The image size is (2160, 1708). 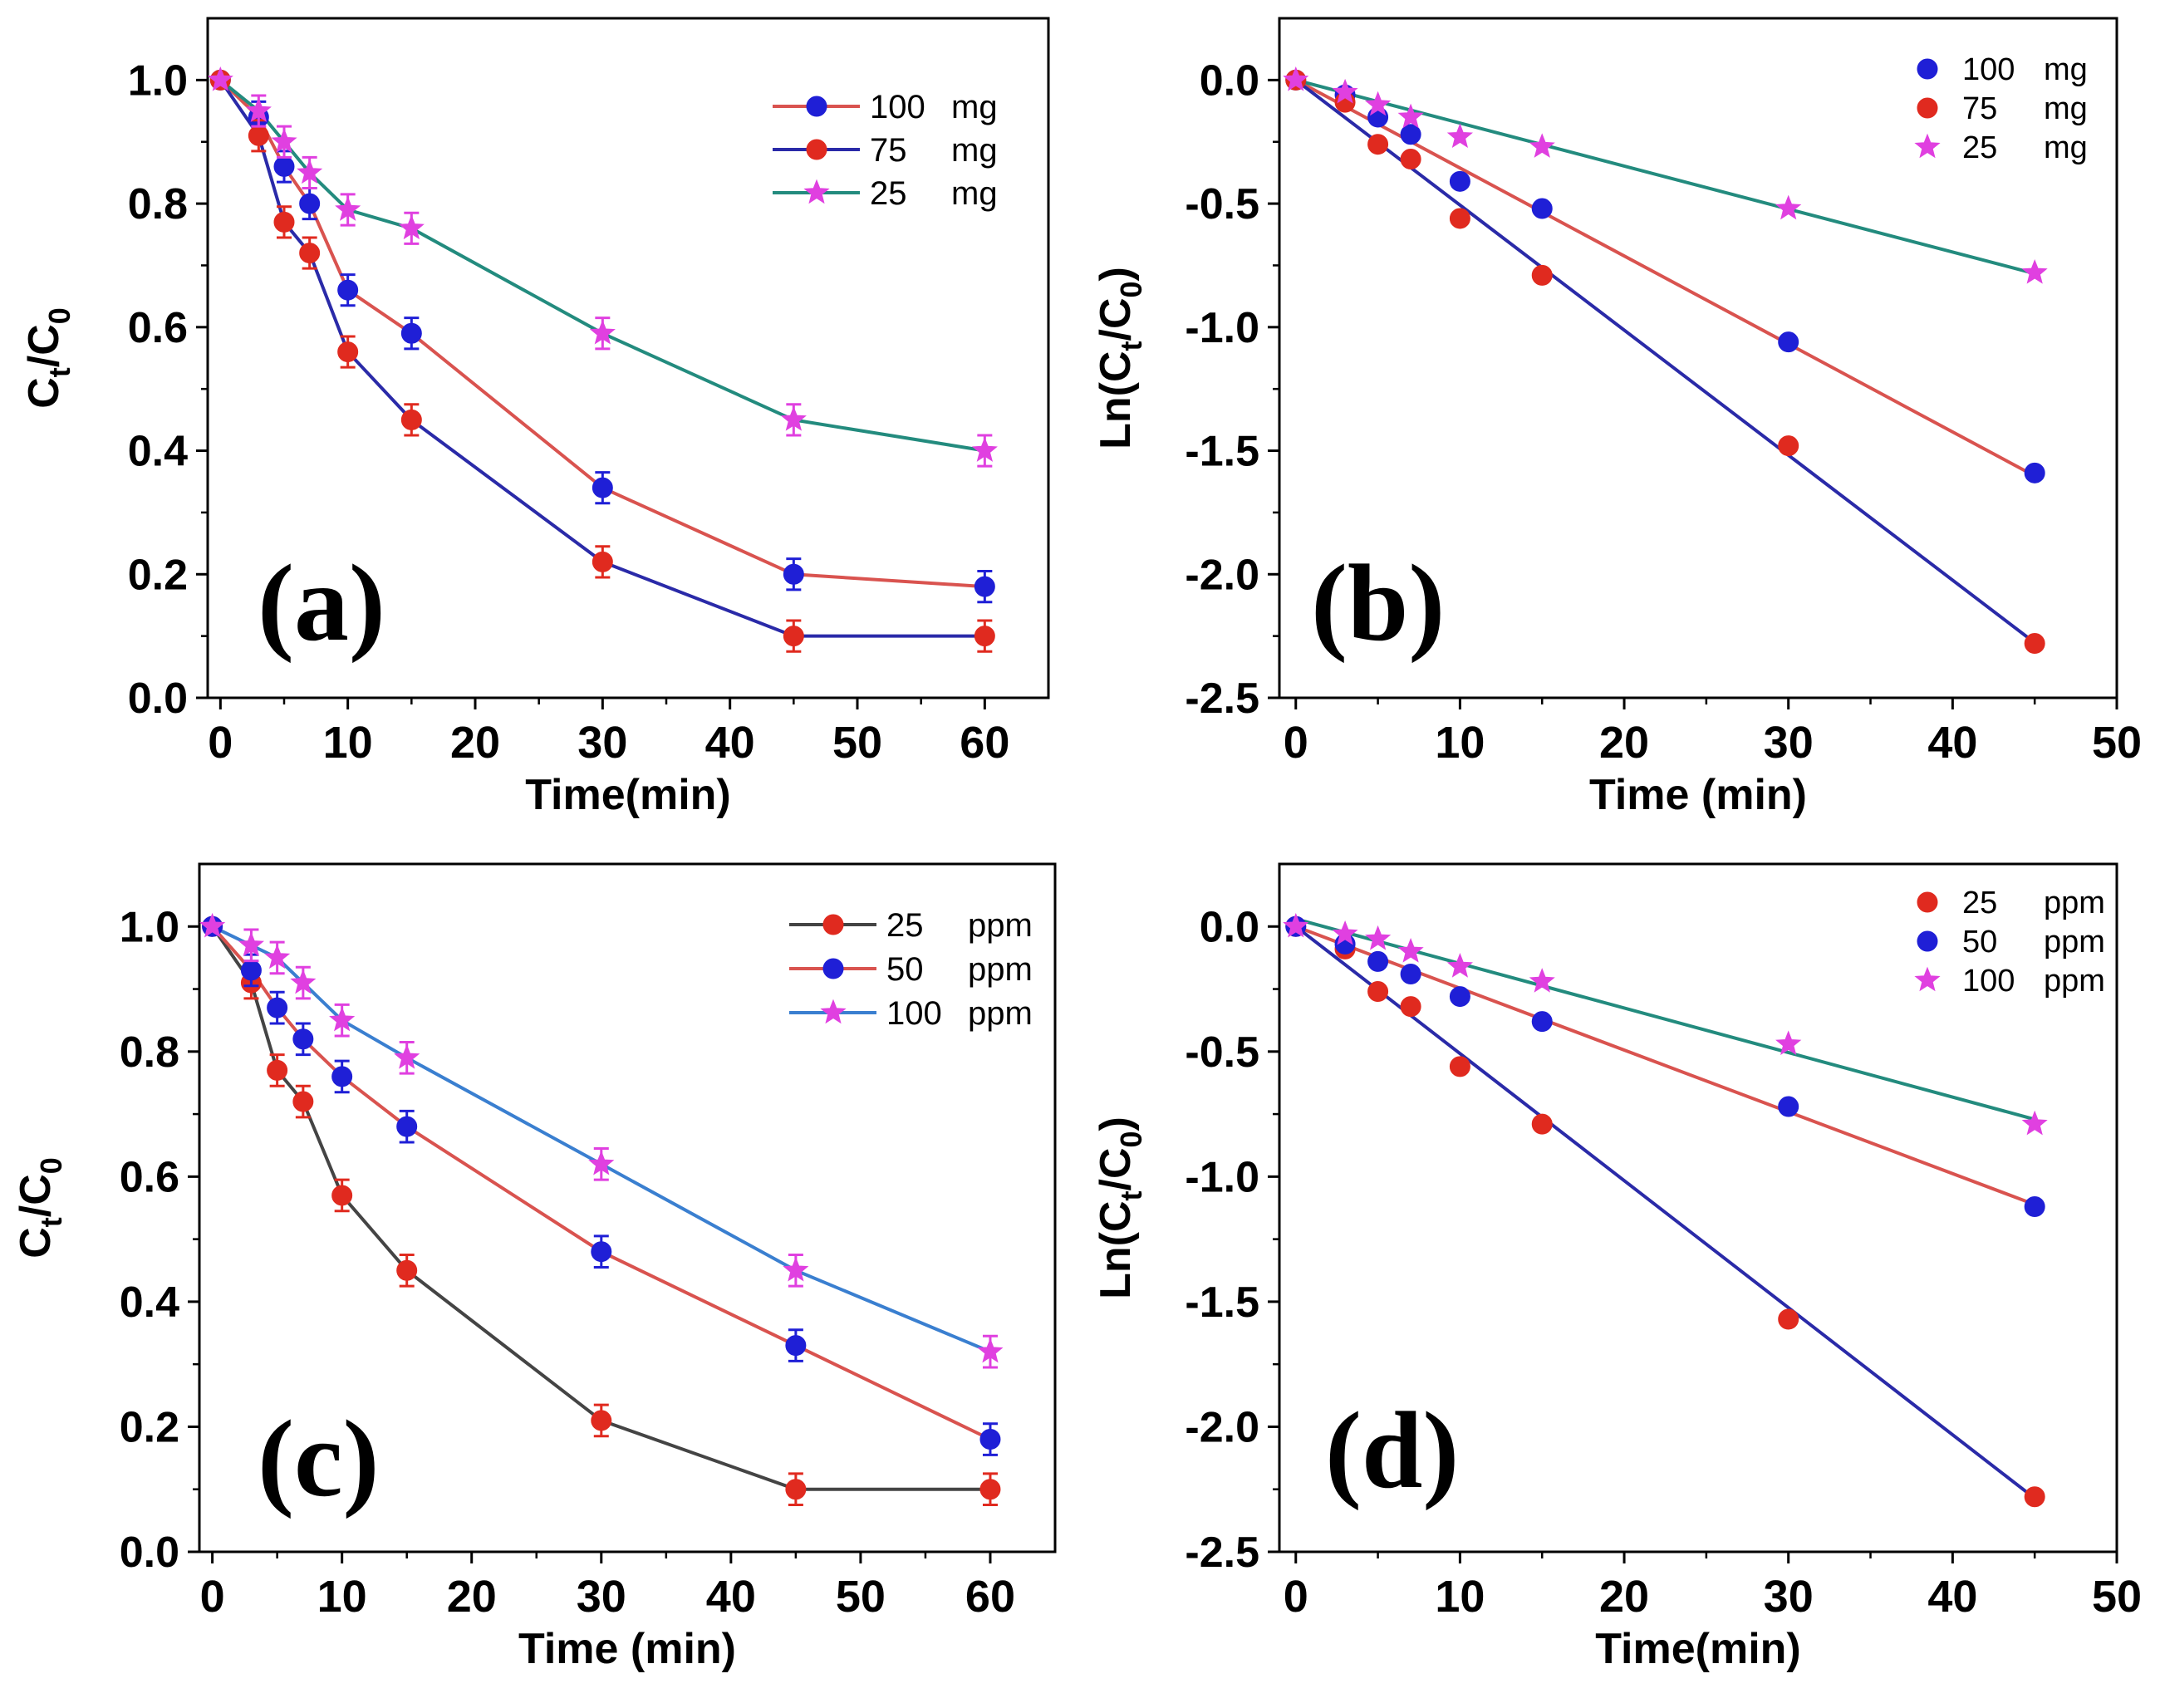 I want to click on y-axis-title-part: 0, so click(x=1131, y=289).